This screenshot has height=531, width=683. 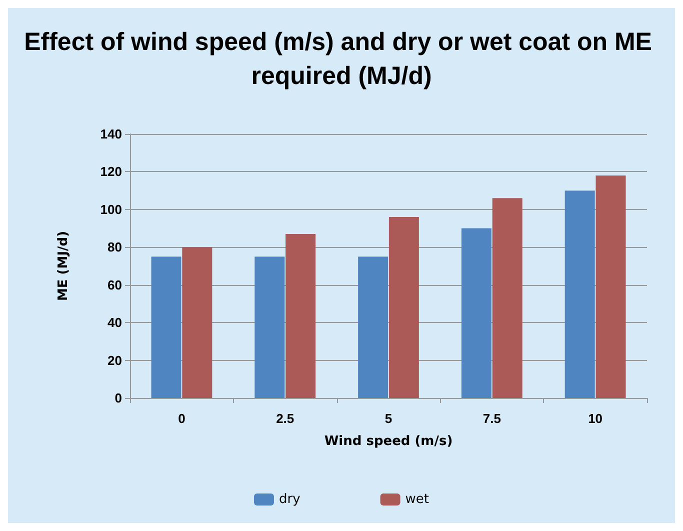 What do you see at coordinates (111, 209) in the screenshot?
I see `y-tick-label: 100` at bounding box center [111, 209].